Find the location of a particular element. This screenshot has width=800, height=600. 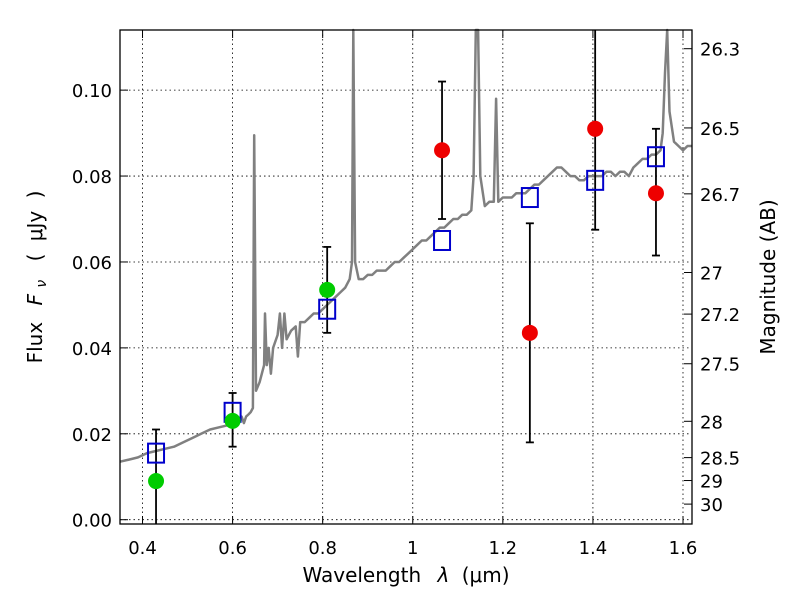

y2-tick-label: 26.7 is located at coordinates (720, 195).